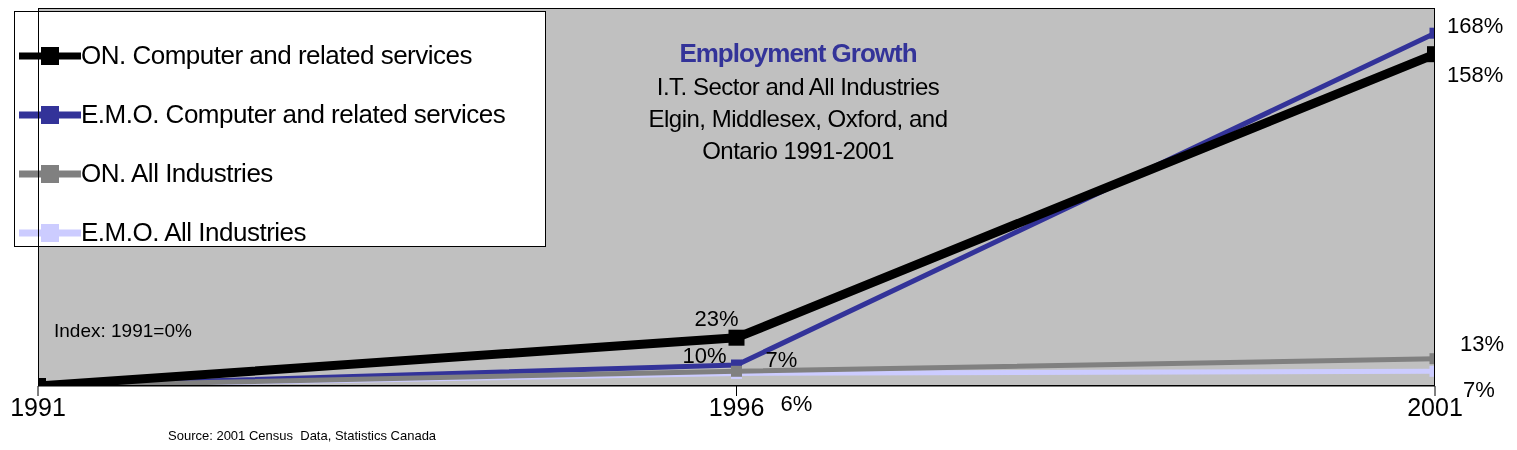  I want to click on data-label: 6%, so click(796, 404).